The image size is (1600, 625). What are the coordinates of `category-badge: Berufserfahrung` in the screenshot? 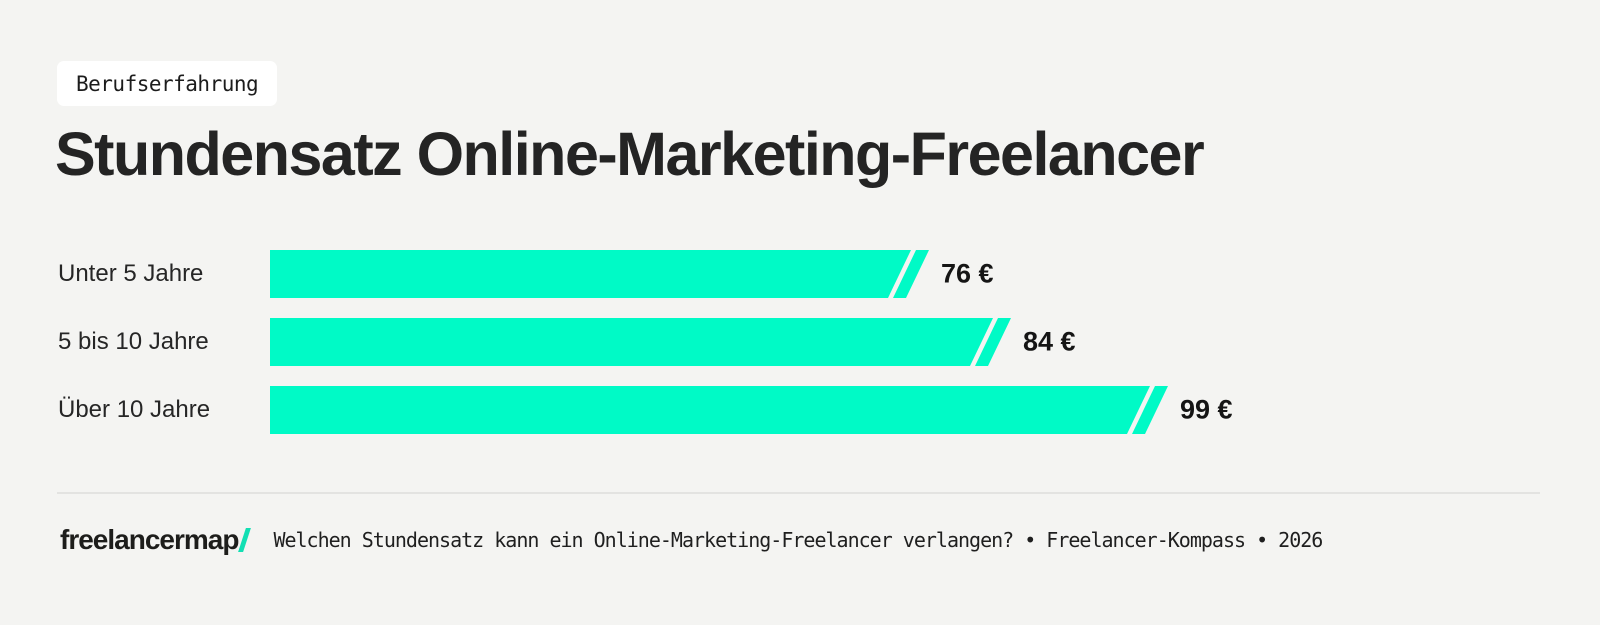 It's located at (167, 83).